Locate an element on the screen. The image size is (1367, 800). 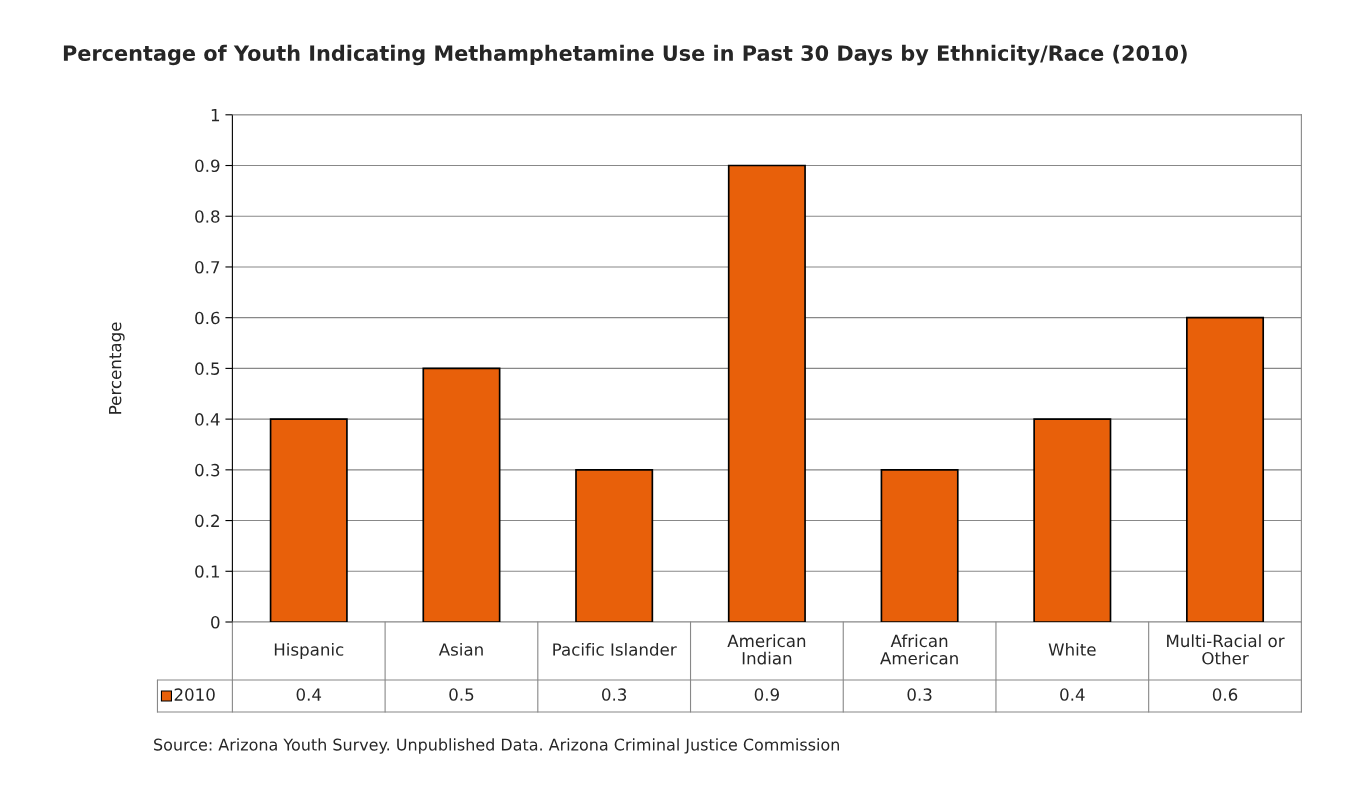
data-label: 0.6 is located at coordinates (1225, 694).